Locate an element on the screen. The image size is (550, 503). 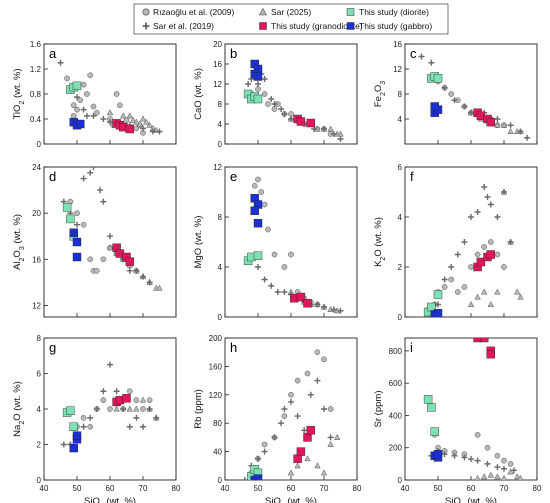
x-tick-label: 40 is located at coordinates (405, 488).